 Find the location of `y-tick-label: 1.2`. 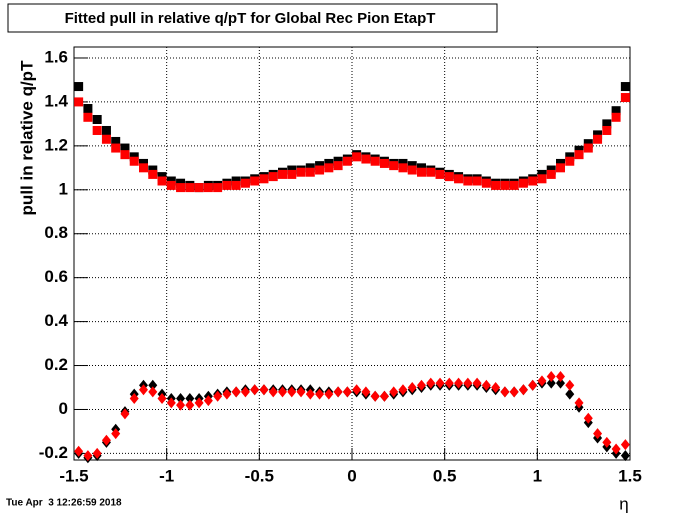

y-tick-label: 1.2 is located at coordinates (56, 144).